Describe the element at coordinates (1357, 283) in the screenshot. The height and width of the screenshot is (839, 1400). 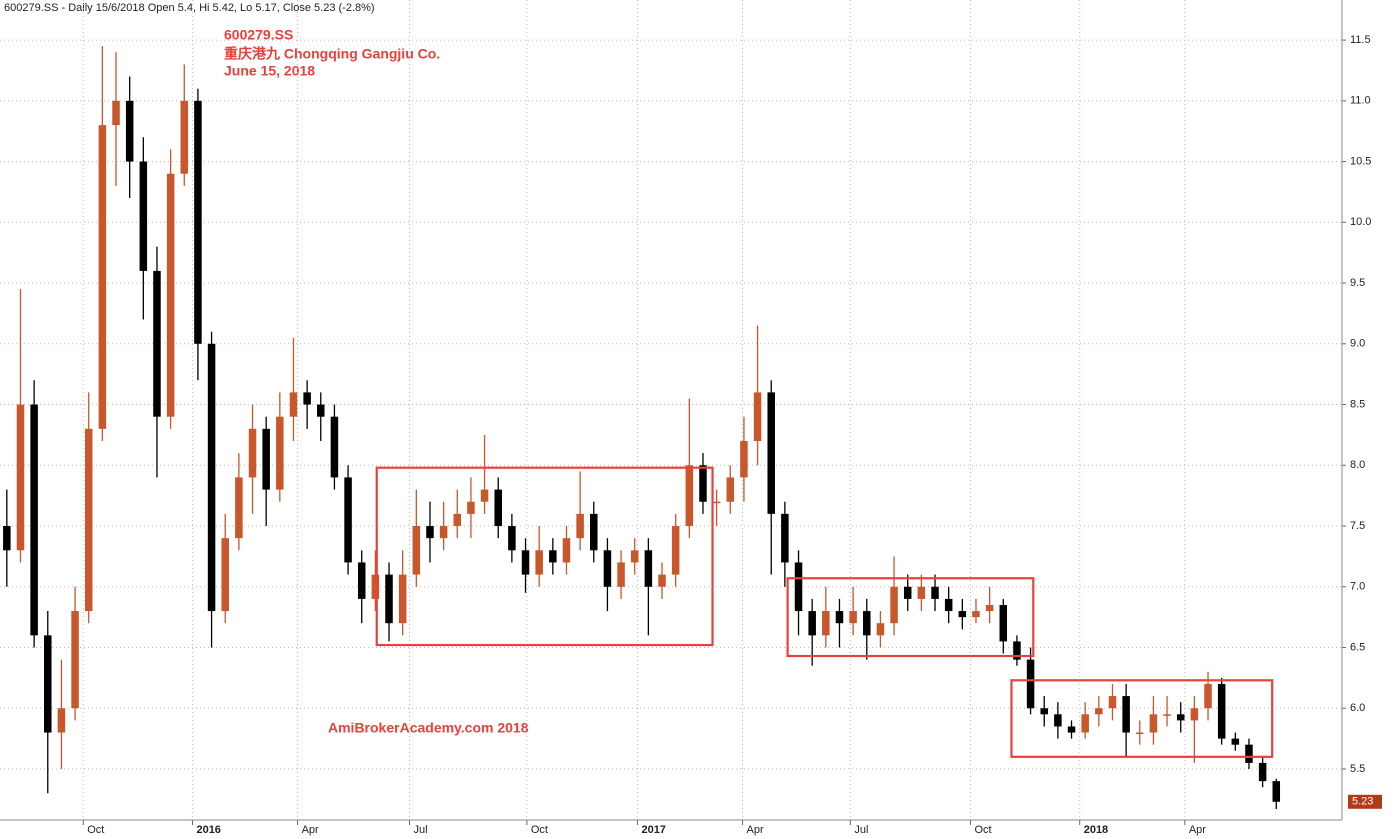
I see `y-tick-label: 9.5` at that location.